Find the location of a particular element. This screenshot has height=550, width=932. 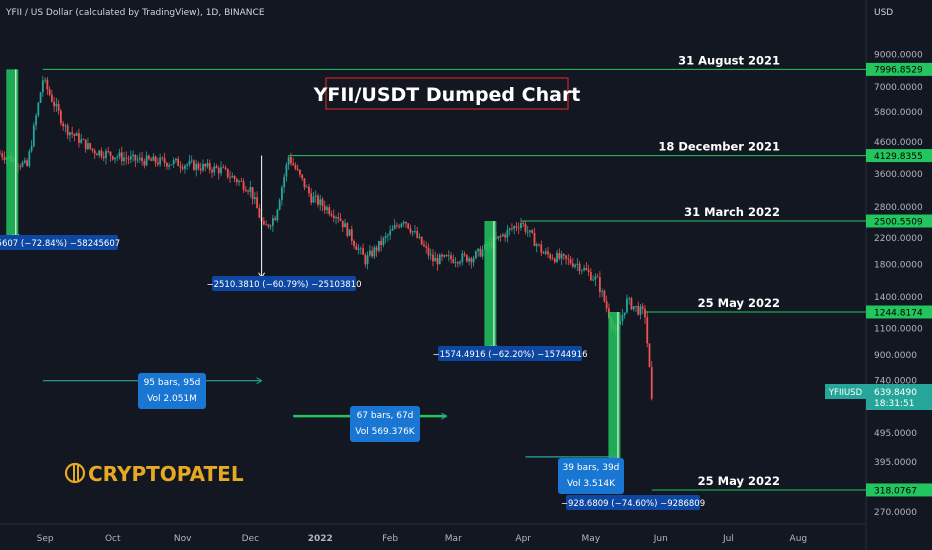

range-bars-label-1: 67 bars, 67d is located at coordinates (385, 416).